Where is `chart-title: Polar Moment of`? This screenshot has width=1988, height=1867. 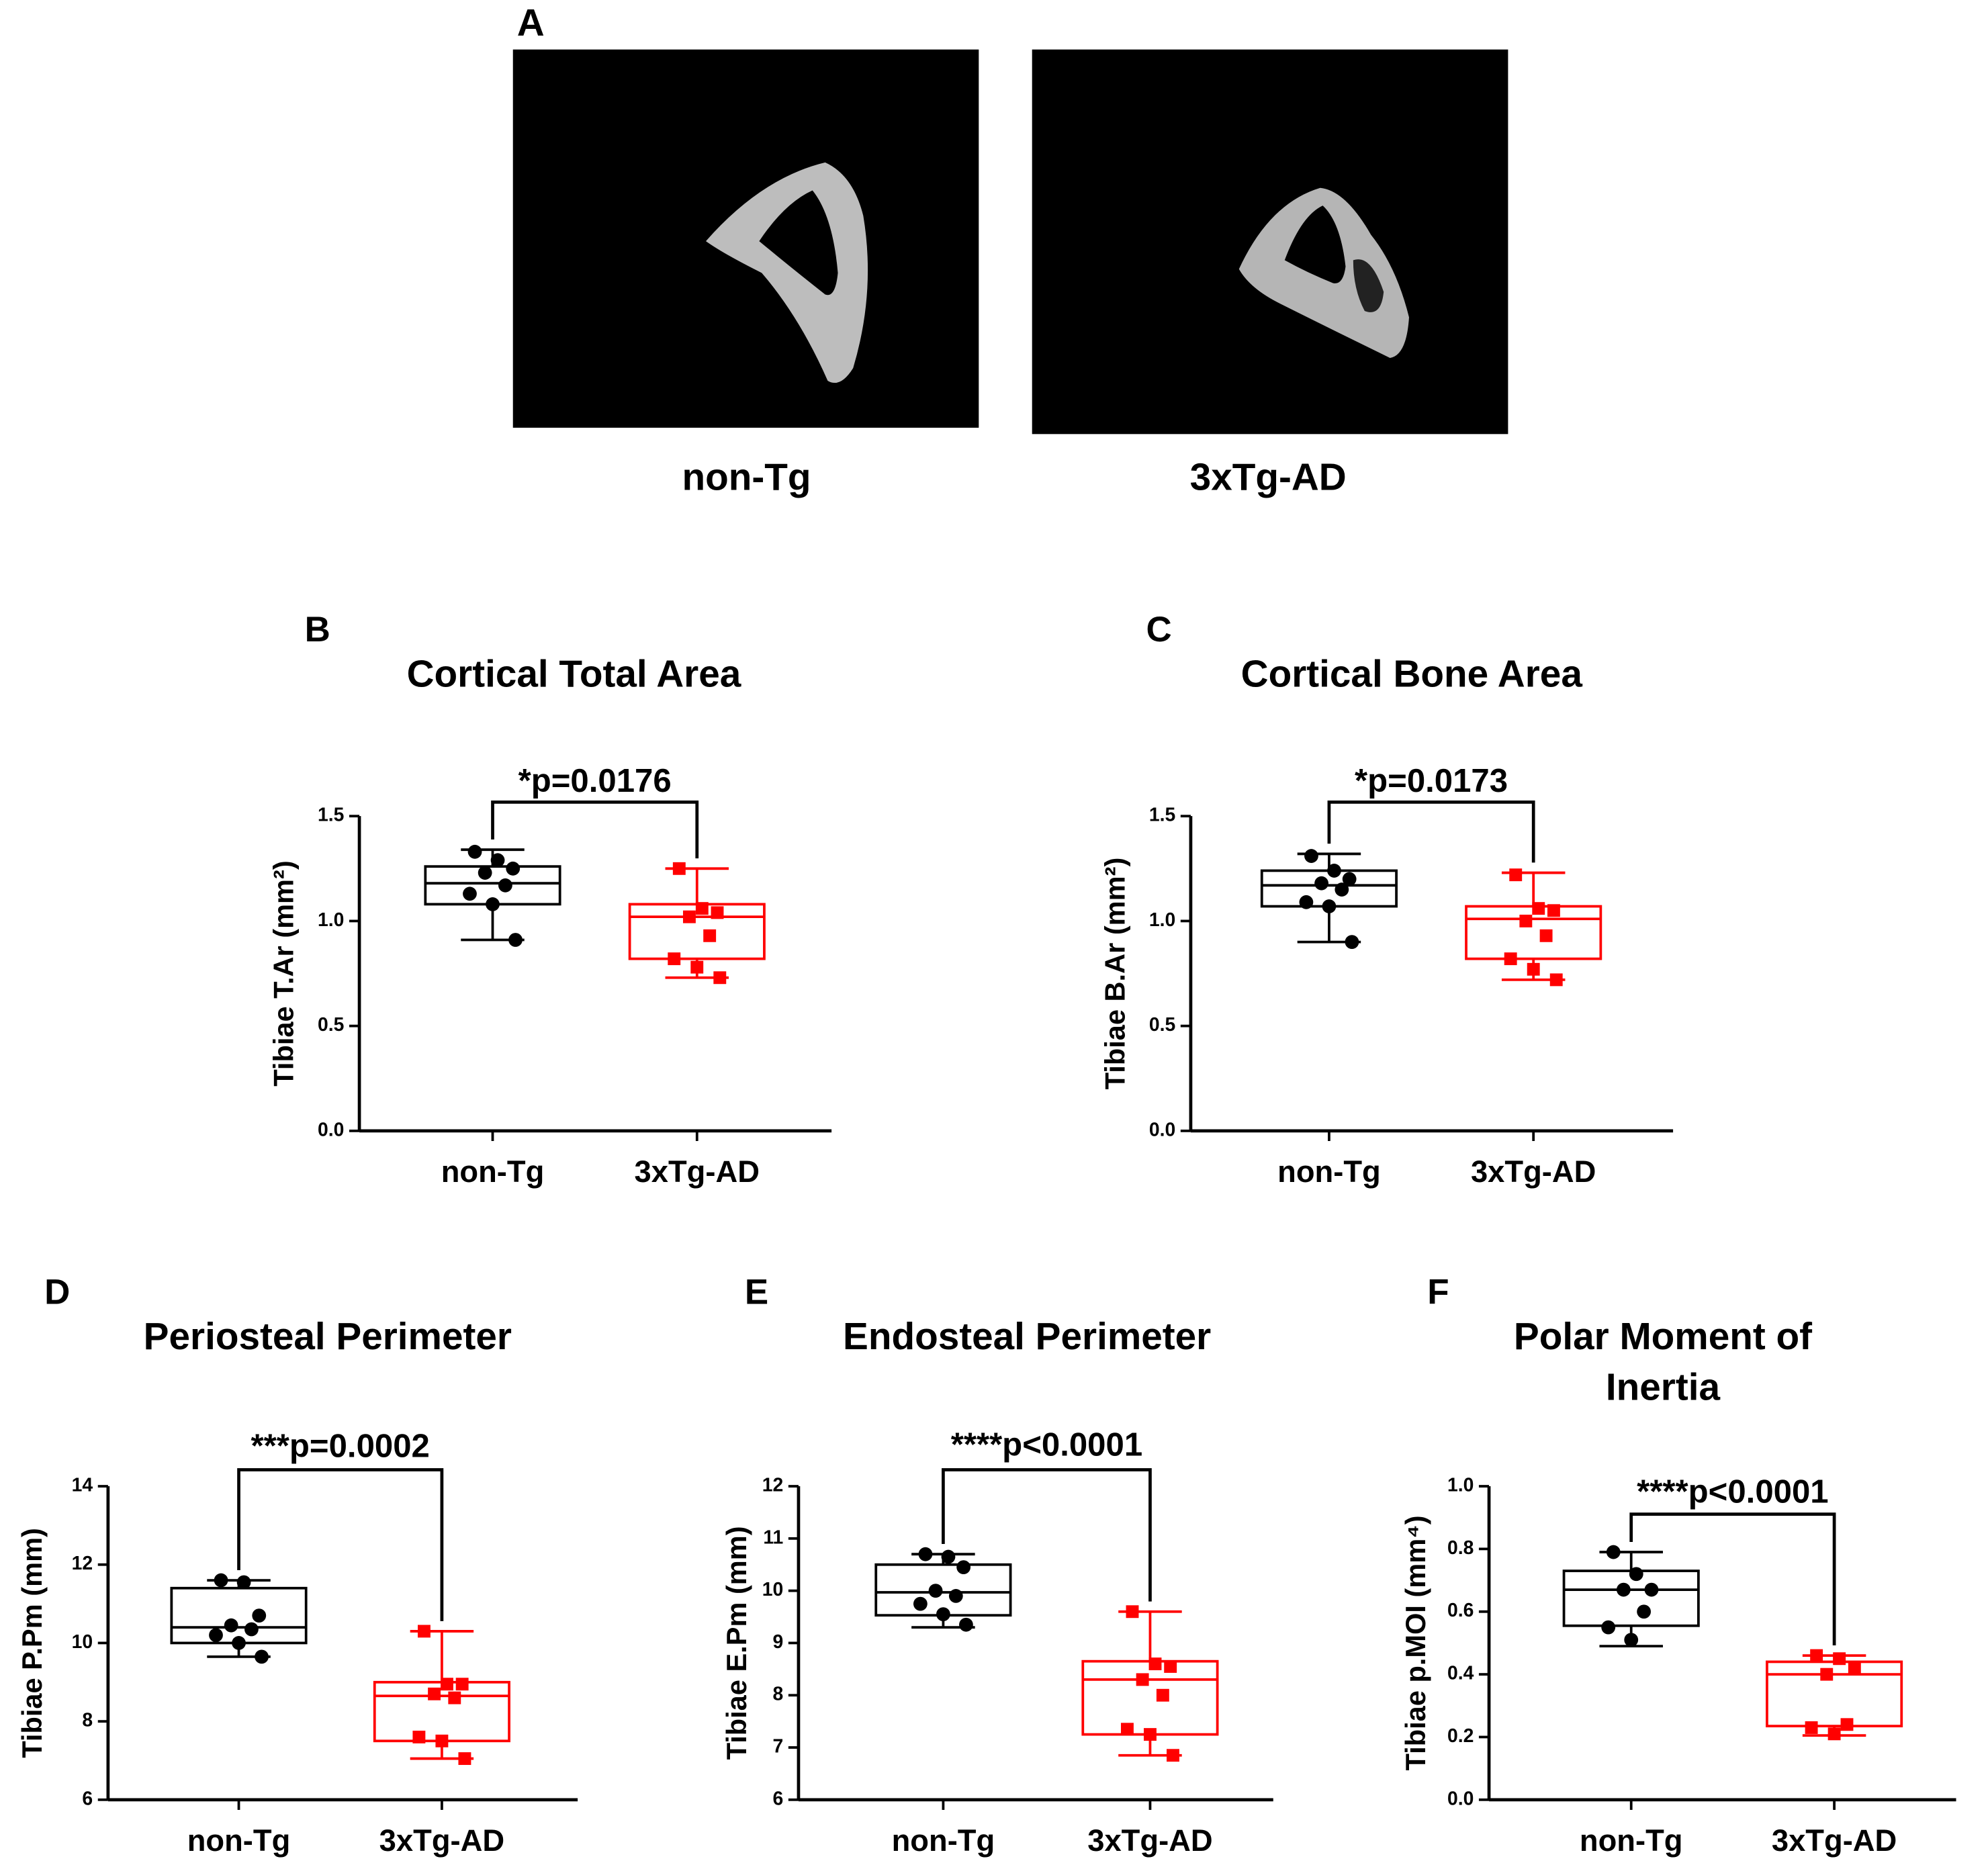
chart-title: Polar Moment of is located at coordinates (1663, 1337).